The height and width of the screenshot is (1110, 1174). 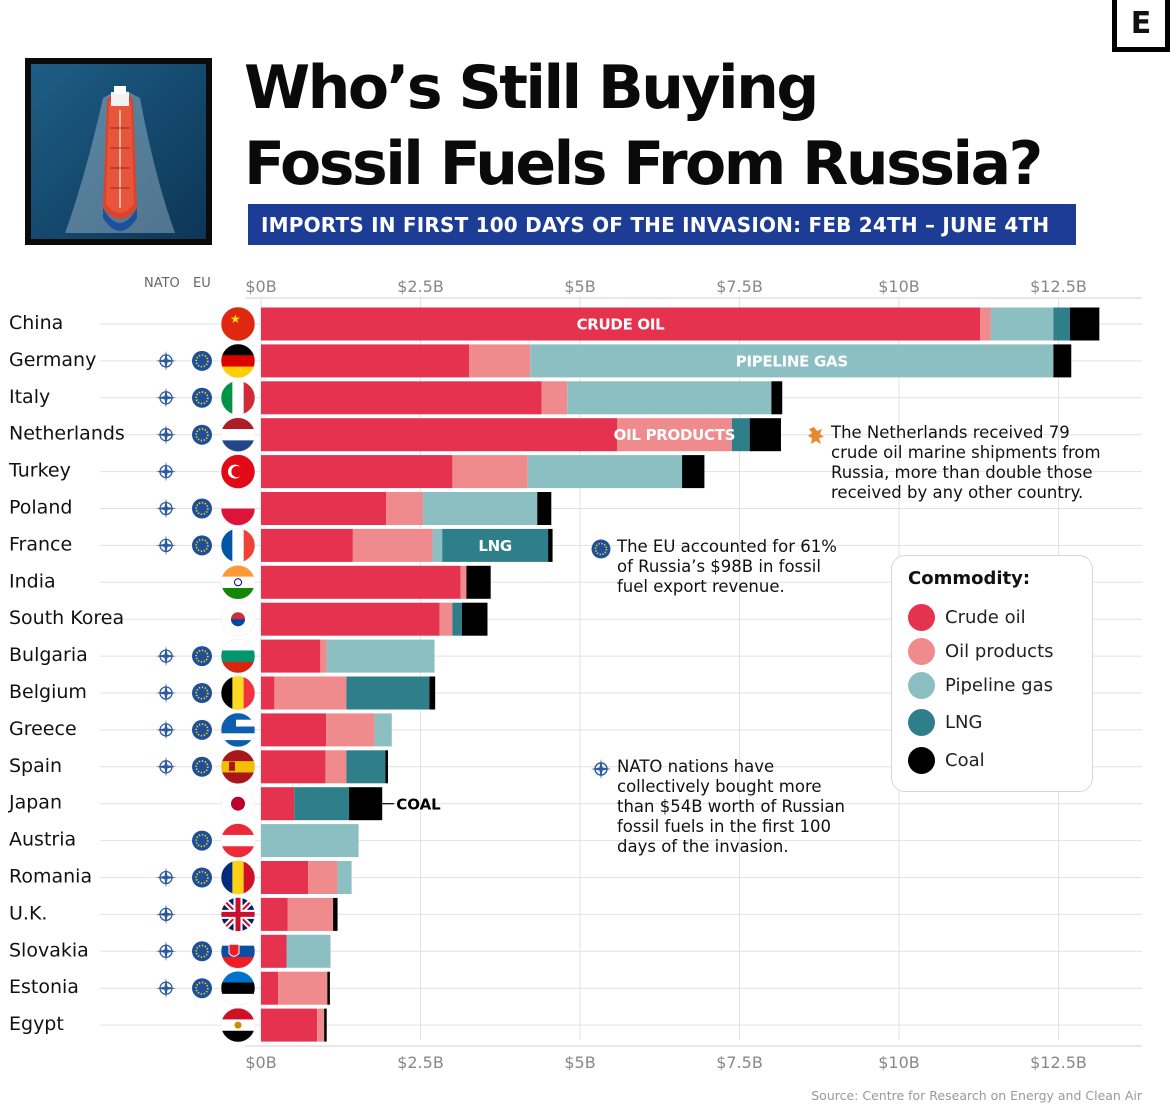 What do you see at coordinates (921, 685) in the screenshot?
I see `pipeline-gas-swatch` at bounding box center [921, 685].